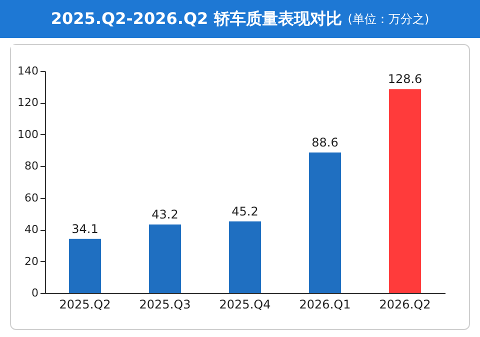 The width and height of the screenshot is (480, 337). Describe the element at coordinates (196, 19) in the screenshot. I see `chart-title: 2025.Q2-2026.Q2 轿车质量表现对比` at that location.